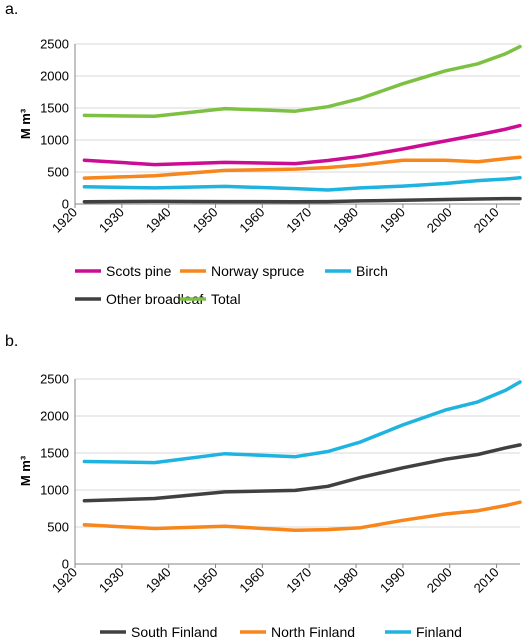 This screenshot has width=525, height=644. I want to click on legend-item: North Finland, so click(297, 632).